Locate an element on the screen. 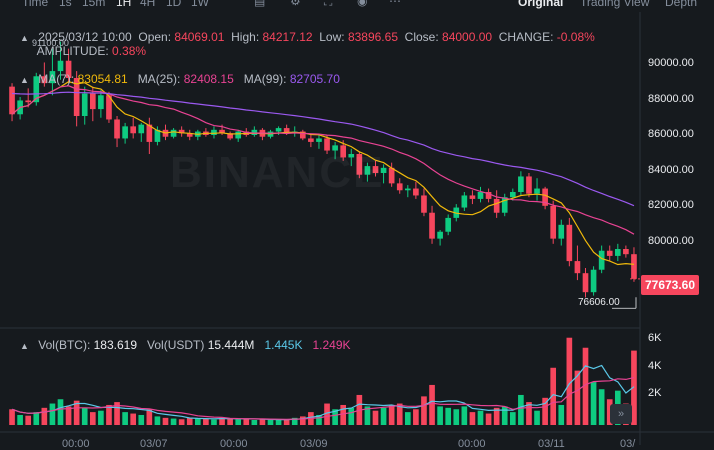 The height and width of the screenshot is (450, 714). timeframe-1d: 1D is located at coordinates (174, 4).